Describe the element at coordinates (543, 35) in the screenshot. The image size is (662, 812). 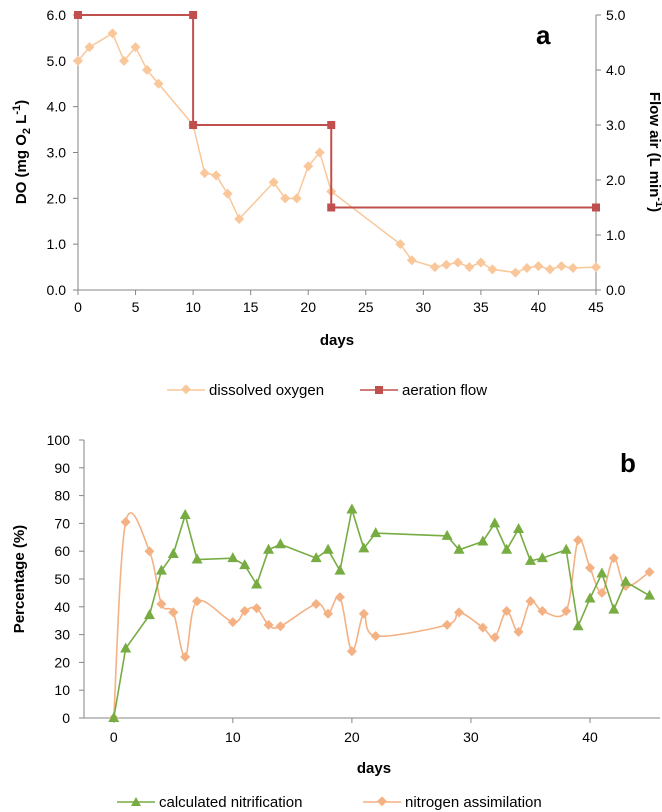
I see `a-panel-label: a` at that location.